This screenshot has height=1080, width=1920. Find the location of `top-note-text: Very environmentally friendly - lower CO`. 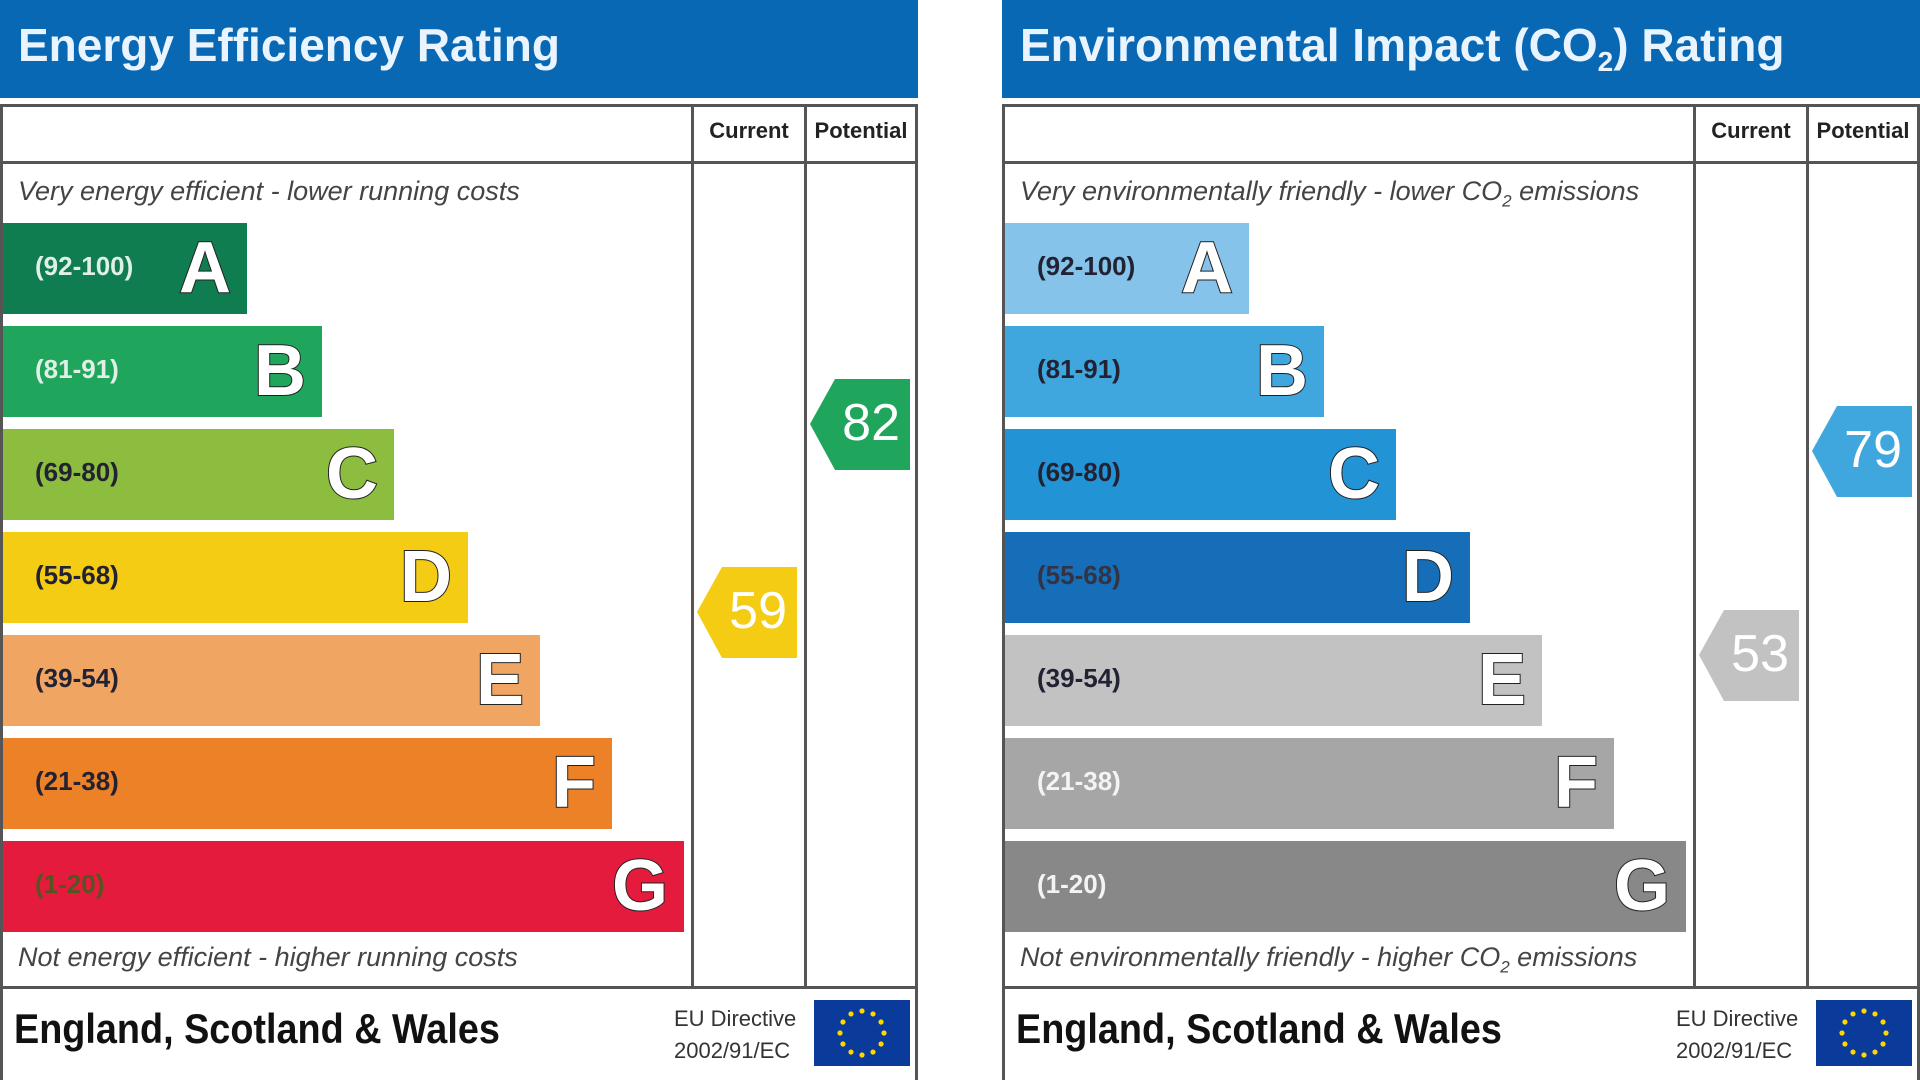

top-note-text: Very environmentally friendly - lower CO is located at coordinates (1261, 191).